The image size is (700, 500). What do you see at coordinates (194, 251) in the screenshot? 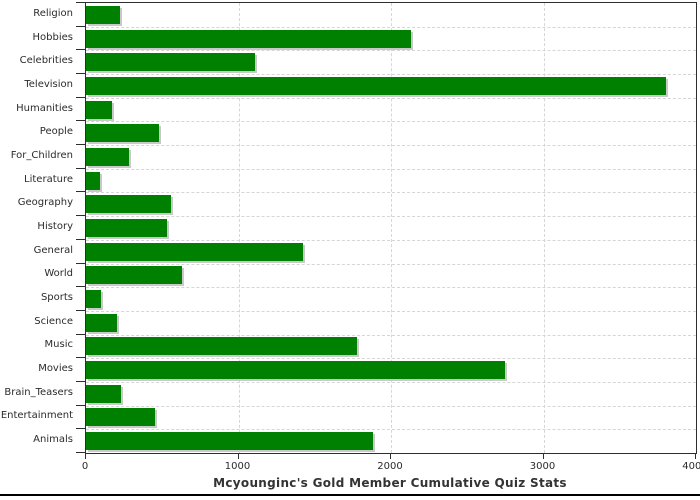
I see `bar-general` at bounding box center [194, 251].